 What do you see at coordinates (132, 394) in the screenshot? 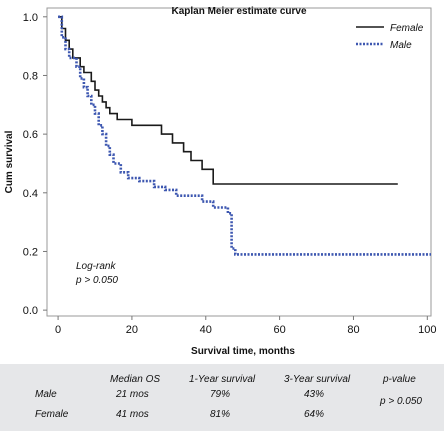
I see `row-male-median: 21 mos` at bounding box center [132, 394].